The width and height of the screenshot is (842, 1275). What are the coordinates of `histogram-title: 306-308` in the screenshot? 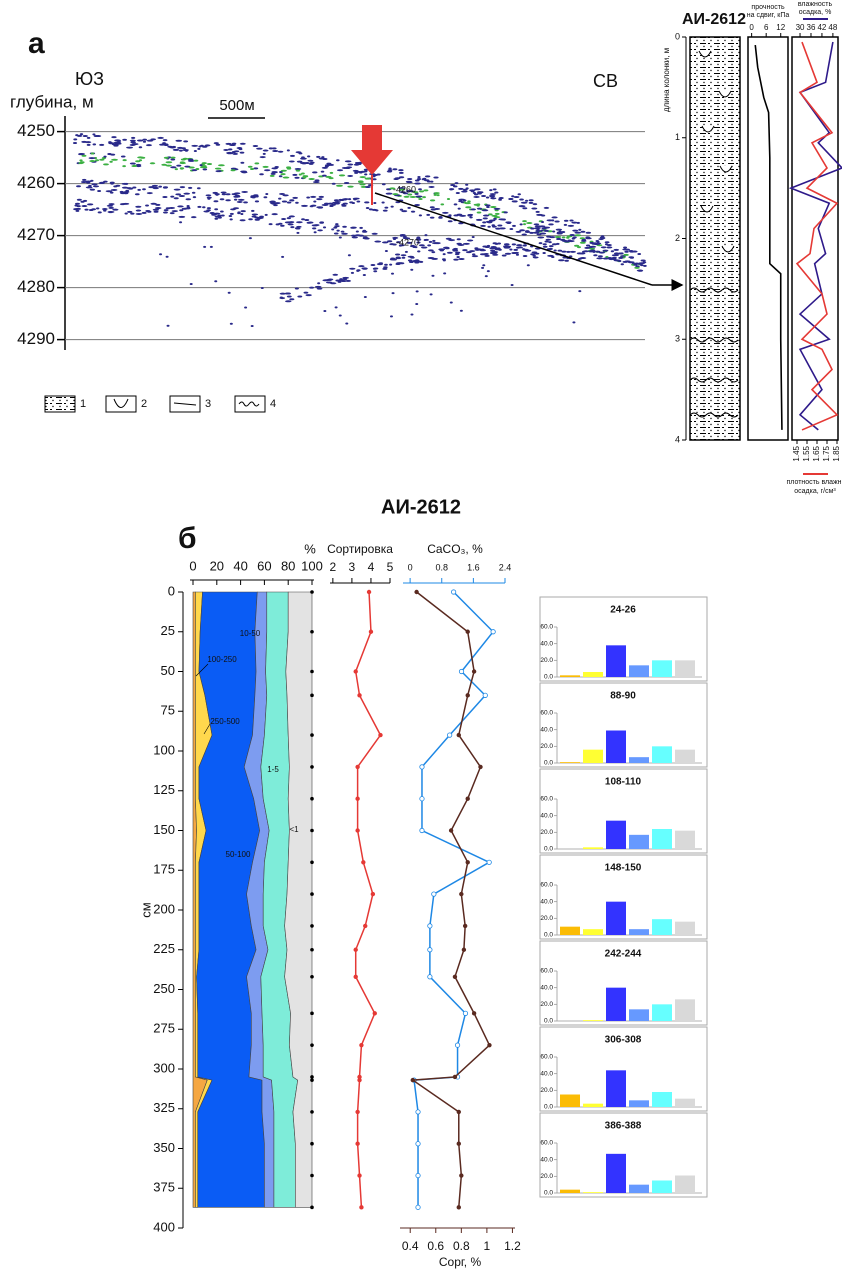 It's located at (623, 1040).